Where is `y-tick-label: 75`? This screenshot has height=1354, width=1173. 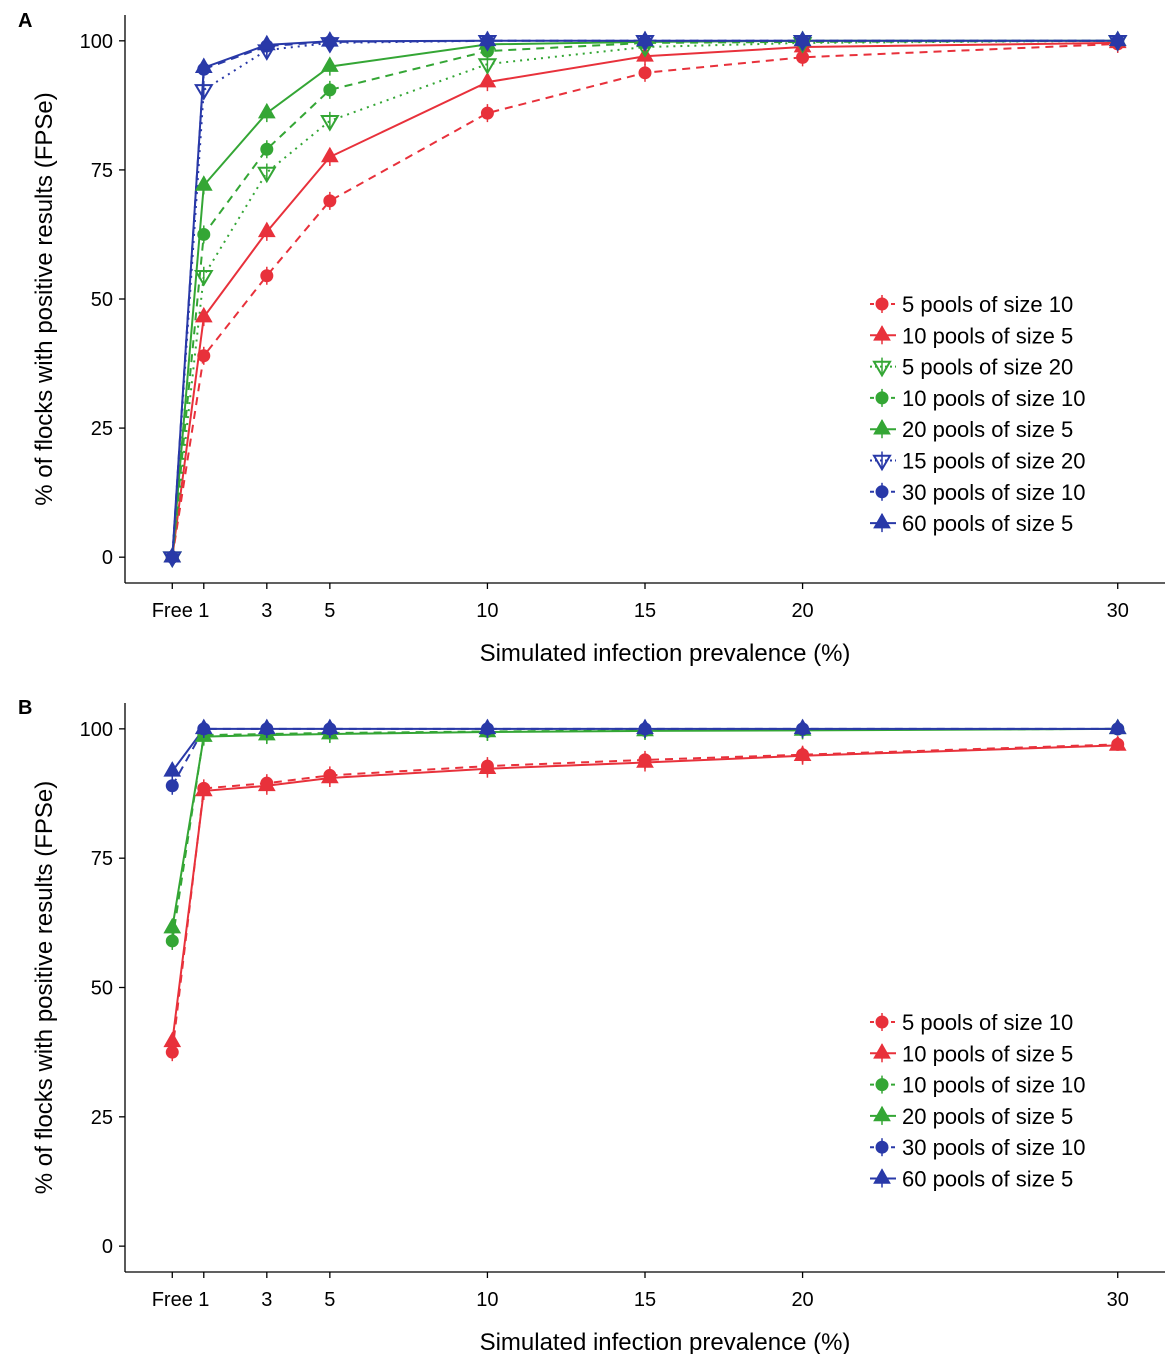
y-tick-label: 75 is located at coordinates (102, 859).